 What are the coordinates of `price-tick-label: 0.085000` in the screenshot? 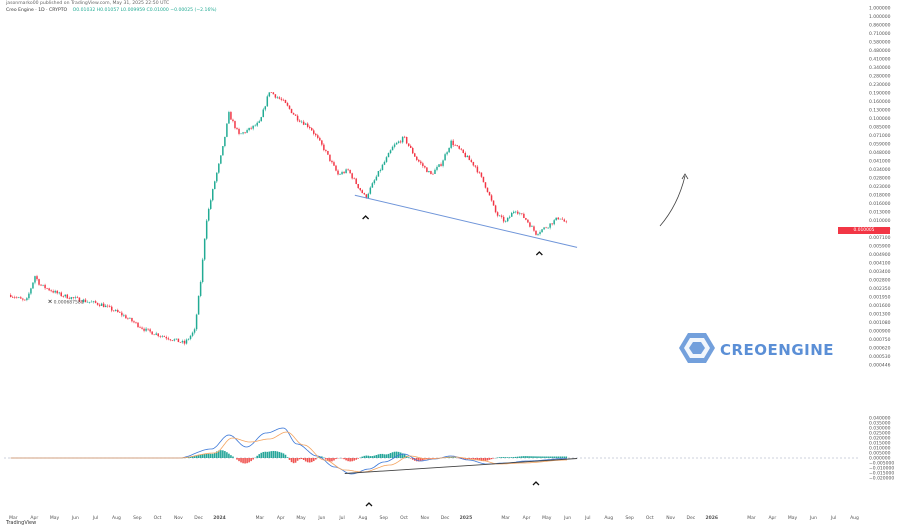 It's located at (880, 128).